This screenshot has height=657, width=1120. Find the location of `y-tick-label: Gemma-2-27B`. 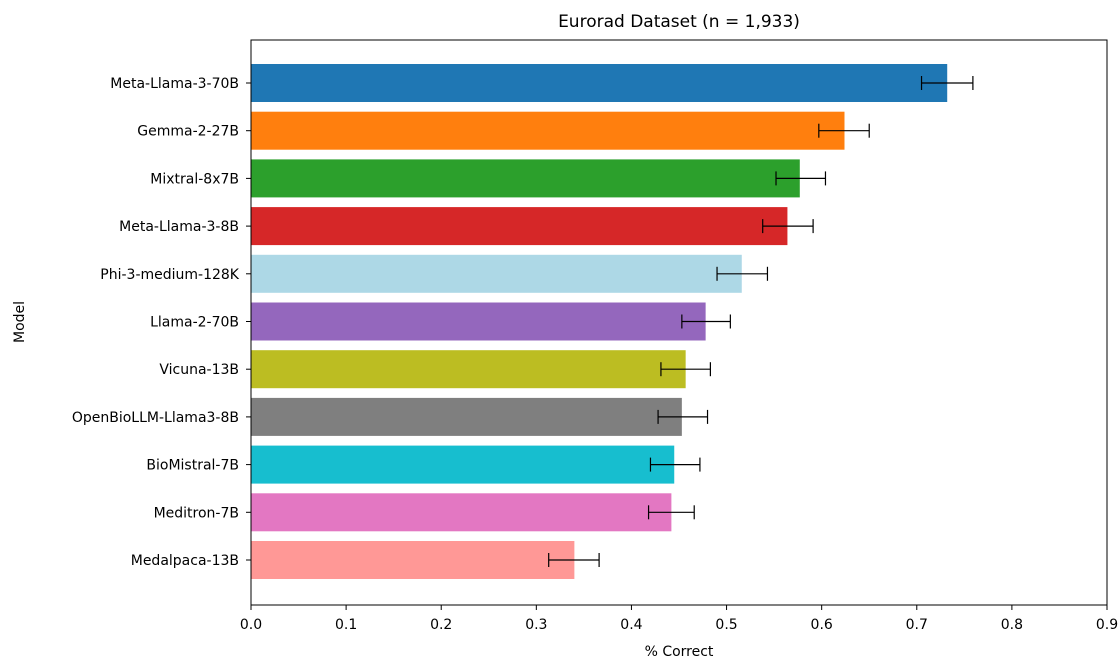

y-tick-label: Gemma-2-27B is located at coordinates (188, 132).